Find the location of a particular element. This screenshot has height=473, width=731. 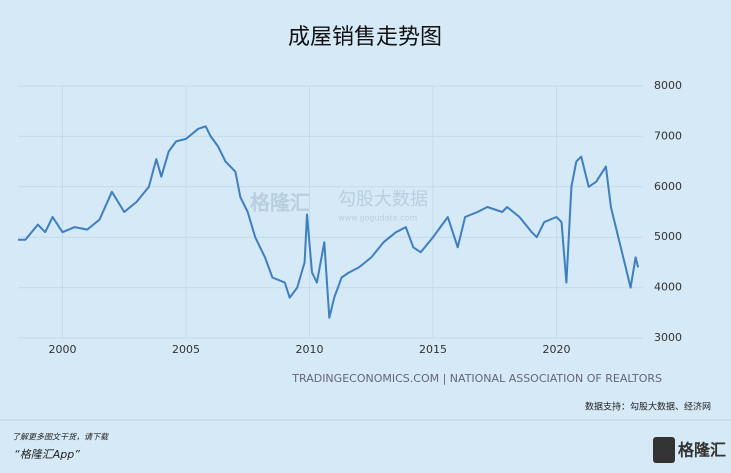

x-tick-label: 2000 is located at coordinates (62, 349).